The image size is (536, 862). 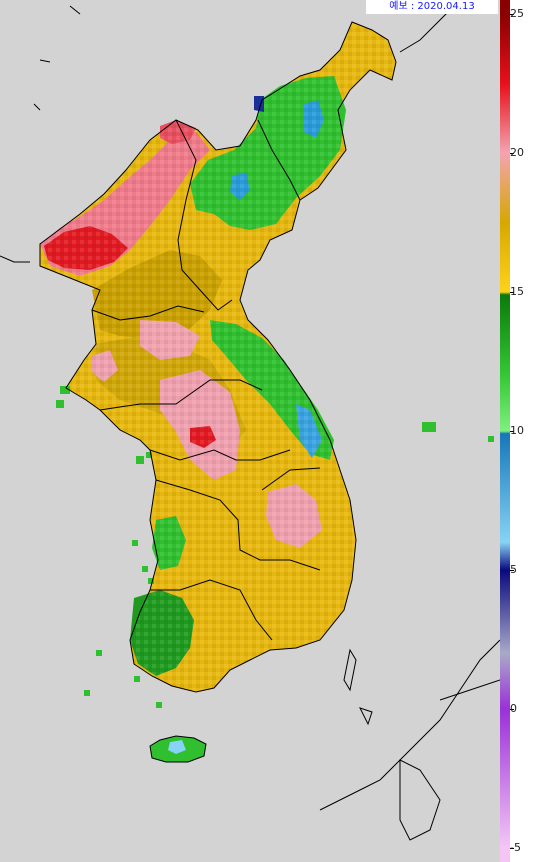 What do you see at coordinates (177, 747) in the screenshot?
I see `jeju-cold-spot` at bounding box center [177, 747].